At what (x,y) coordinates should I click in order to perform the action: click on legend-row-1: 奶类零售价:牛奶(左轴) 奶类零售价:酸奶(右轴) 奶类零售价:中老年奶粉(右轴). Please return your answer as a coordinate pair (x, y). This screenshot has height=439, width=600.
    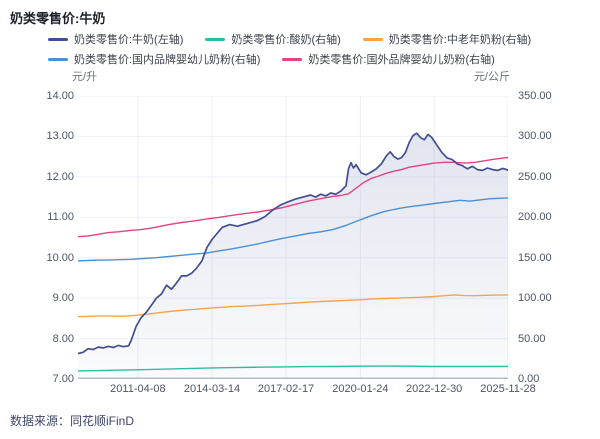
    Looking at the image, I should click on (289, 39).